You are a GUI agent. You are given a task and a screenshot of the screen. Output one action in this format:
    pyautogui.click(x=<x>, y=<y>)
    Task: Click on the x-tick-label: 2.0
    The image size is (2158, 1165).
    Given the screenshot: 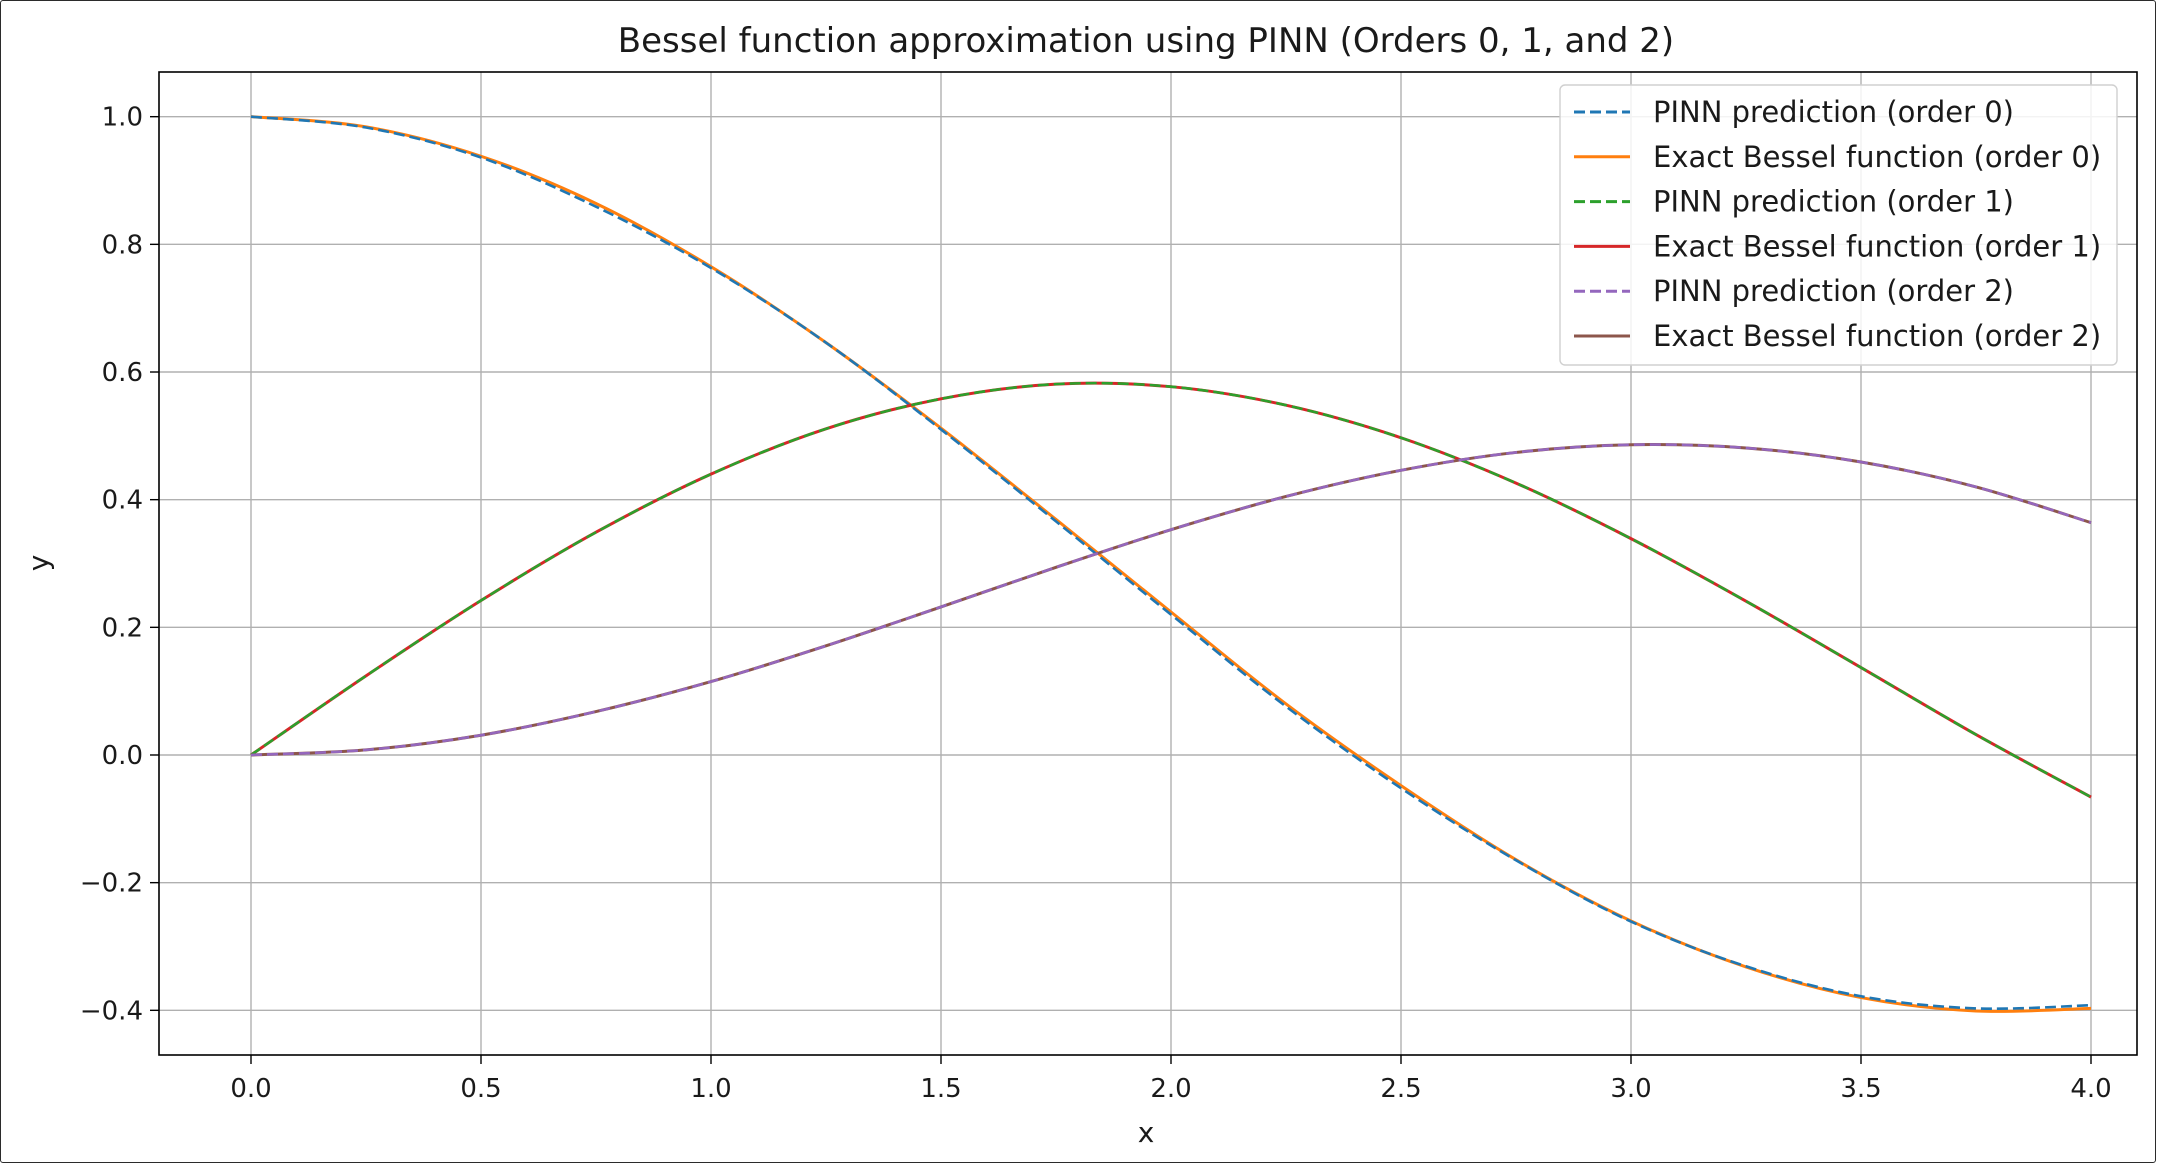 What is the action you would take?
    pyautogui.click(x=1170, y=1089)
    